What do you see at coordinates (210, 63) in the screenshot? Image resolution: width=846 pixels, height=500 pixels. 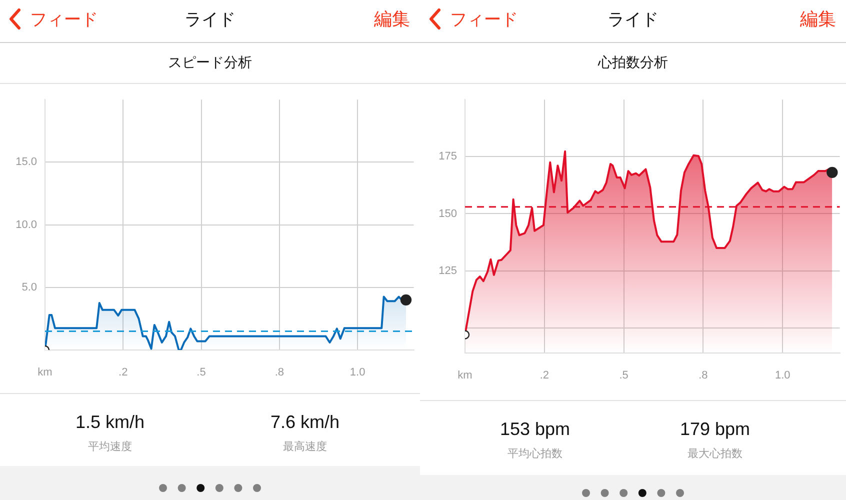 I see `chart-title: スピード分析` at bounding box center [210, 63].